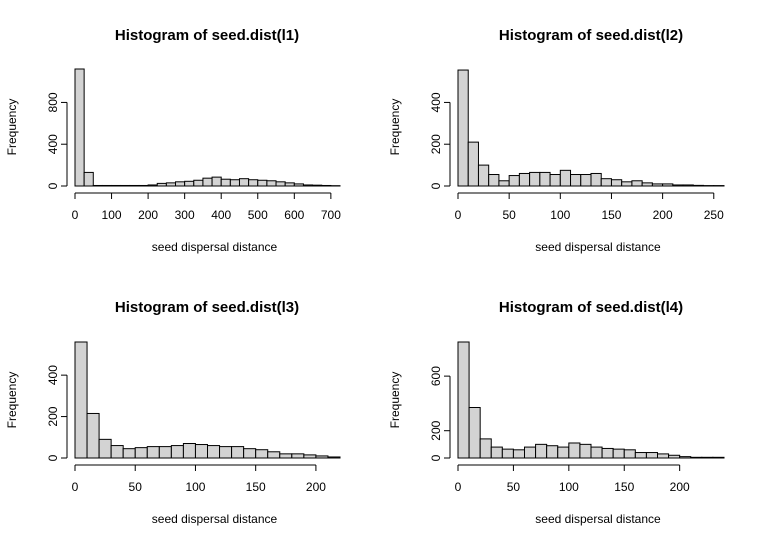 This screenshot has height=544, width=768. Describe the element at coordinates (611, 215) in the screenshot. I see `x-tick-label: 150` at that location.